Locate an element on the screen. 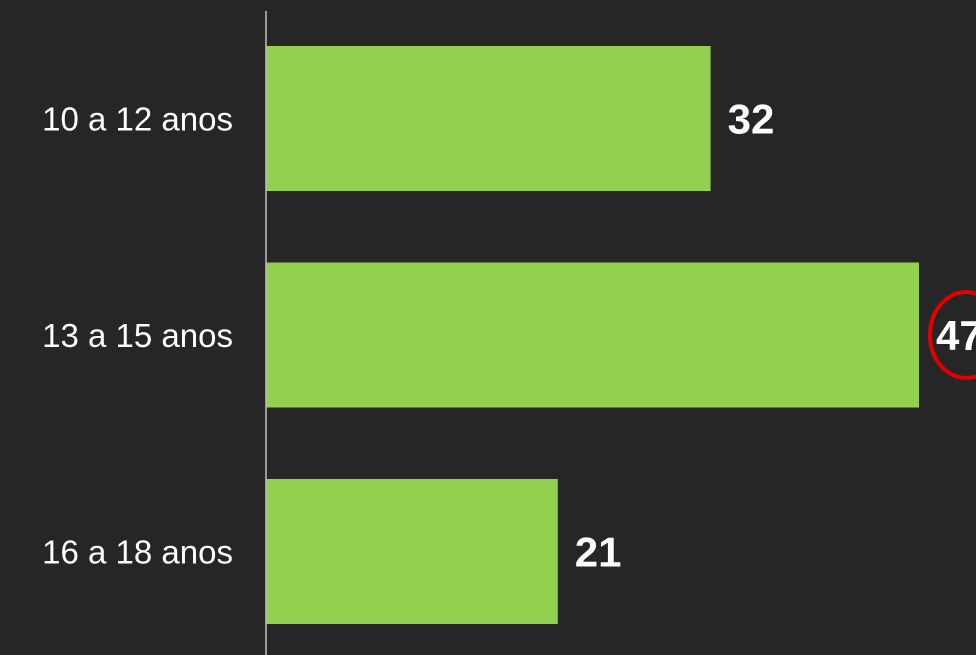 This screenshot has height=655, width=976. annotation-layer is located at coordinates (952, 335).